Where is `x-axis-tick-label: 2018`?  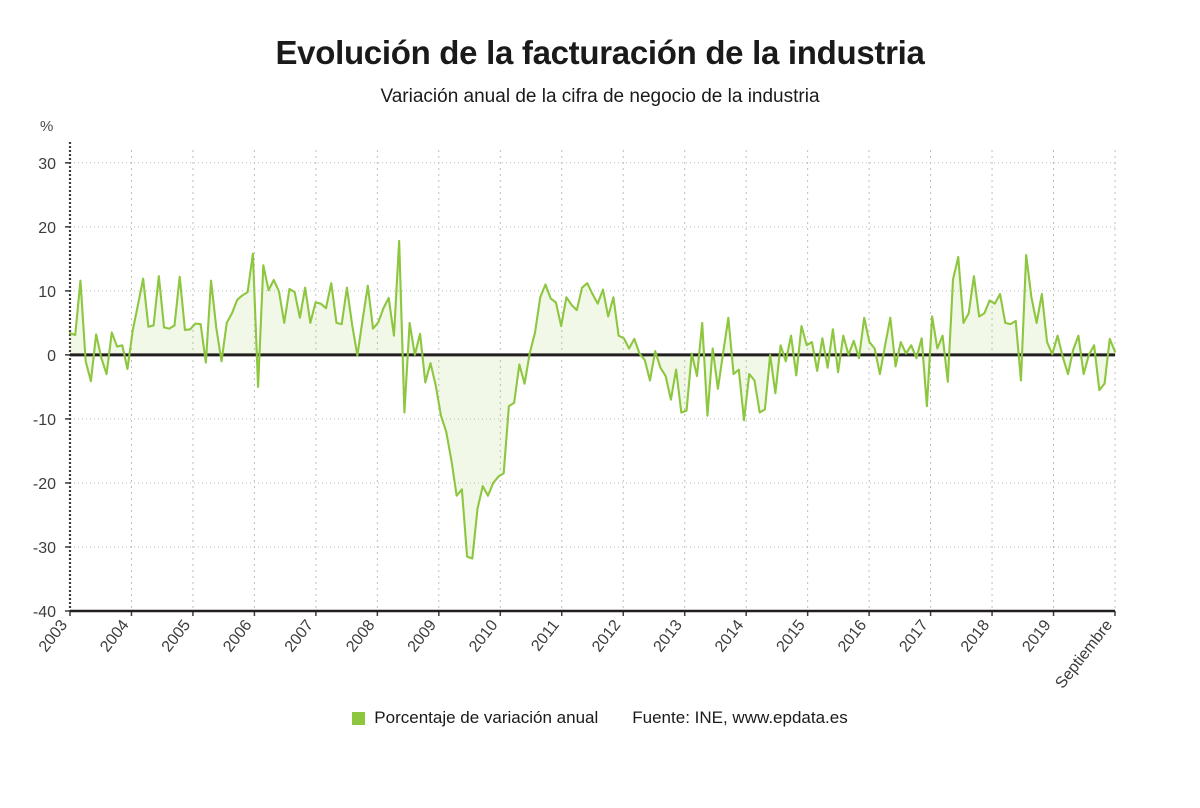
x-axis-tick-label: 2018 is located at coordinates (975, 636).